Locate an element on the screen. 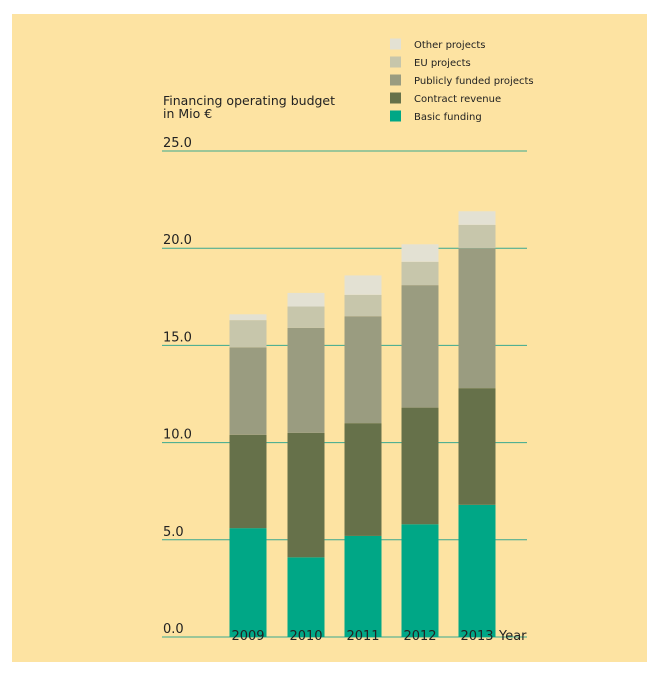 This screenshot has height=677, width=659. y-tick-label: 15.0 is located at coordinates (177, 337).